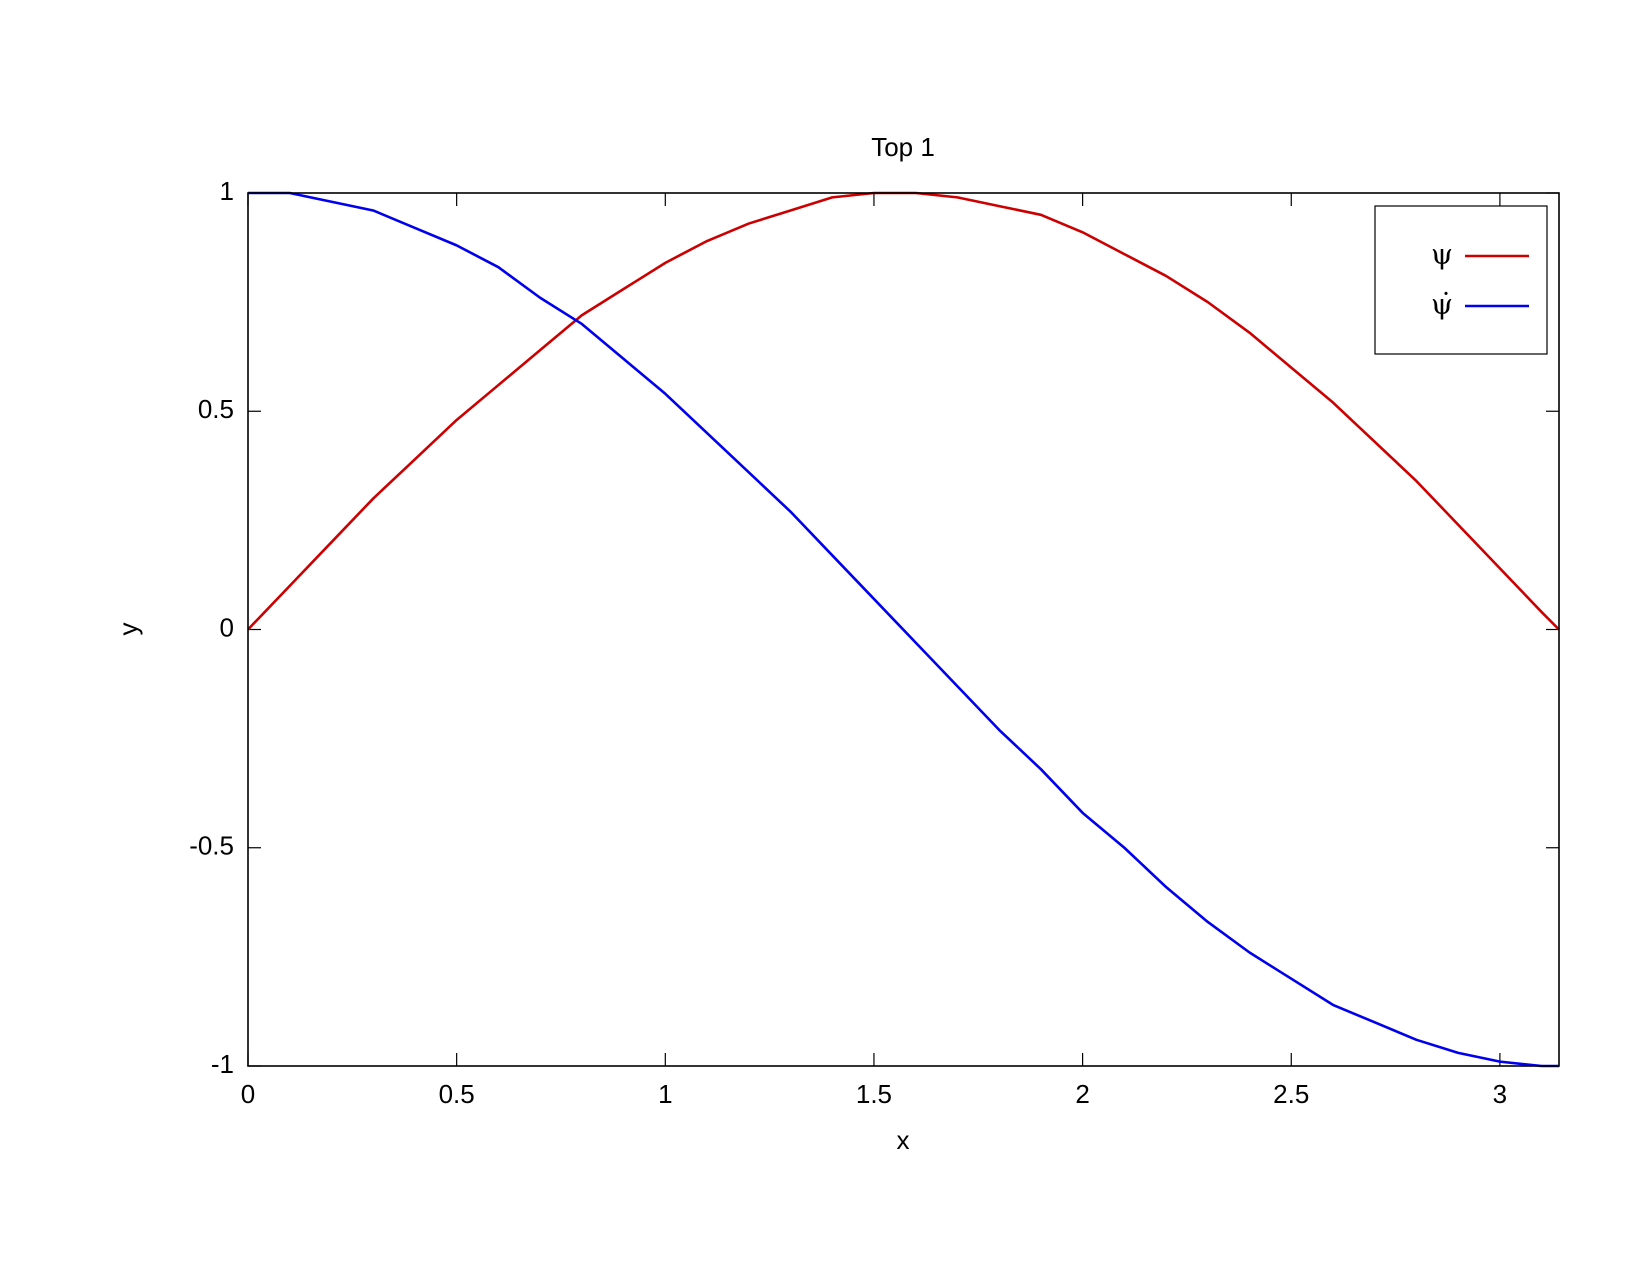 The width and height of the screenshot is (1650, 1275). Describe the element at coordinates (1442, 254) in the screenshot. I see `legend-label: ψ` at that location.